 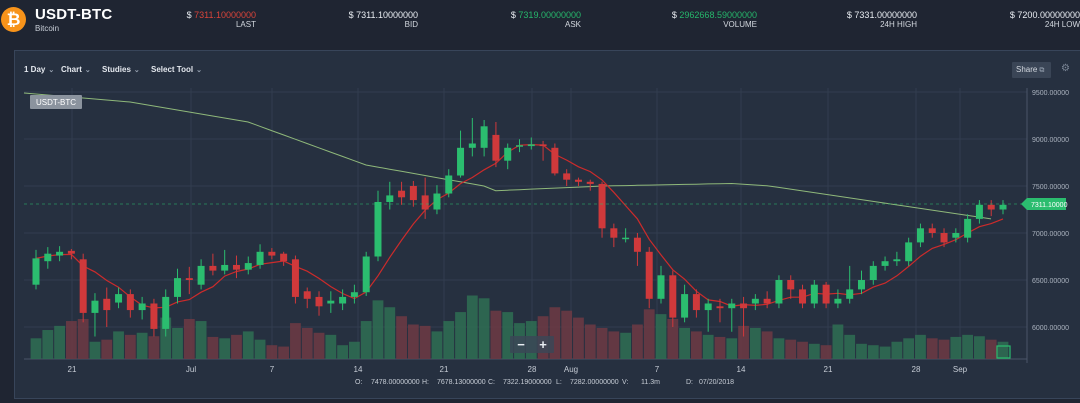 What do you see at coordinates (521, 344) in the screenshot?
I see `zoom-out-button: −` at bounding box center [521, 344].